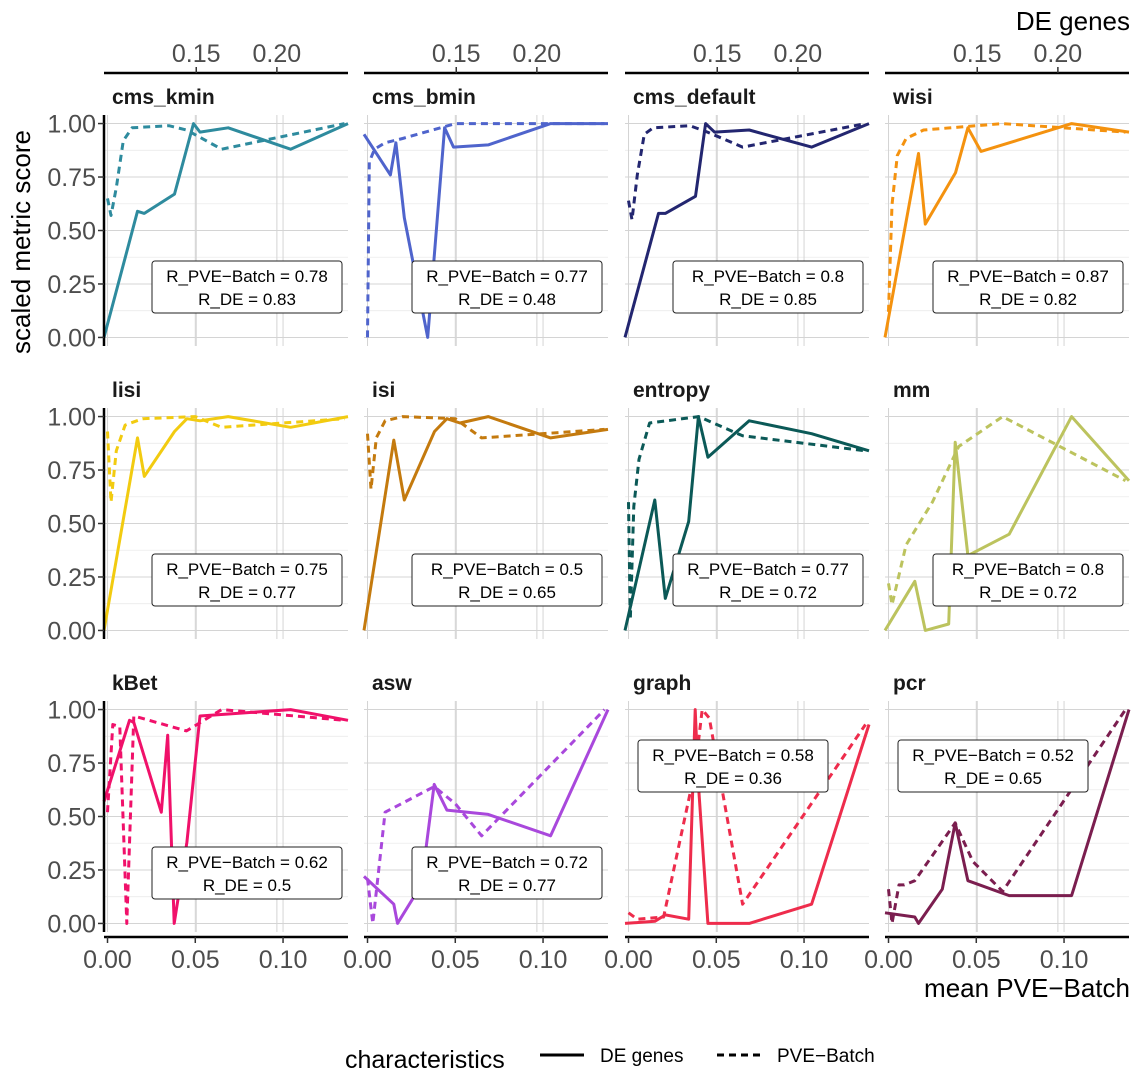 Image resolution: width=1136 pixels, height=1075 pixels. I want to click on annotation-r-pve-batch: R_PVE−Batch = 0.72, so click(507, 862).